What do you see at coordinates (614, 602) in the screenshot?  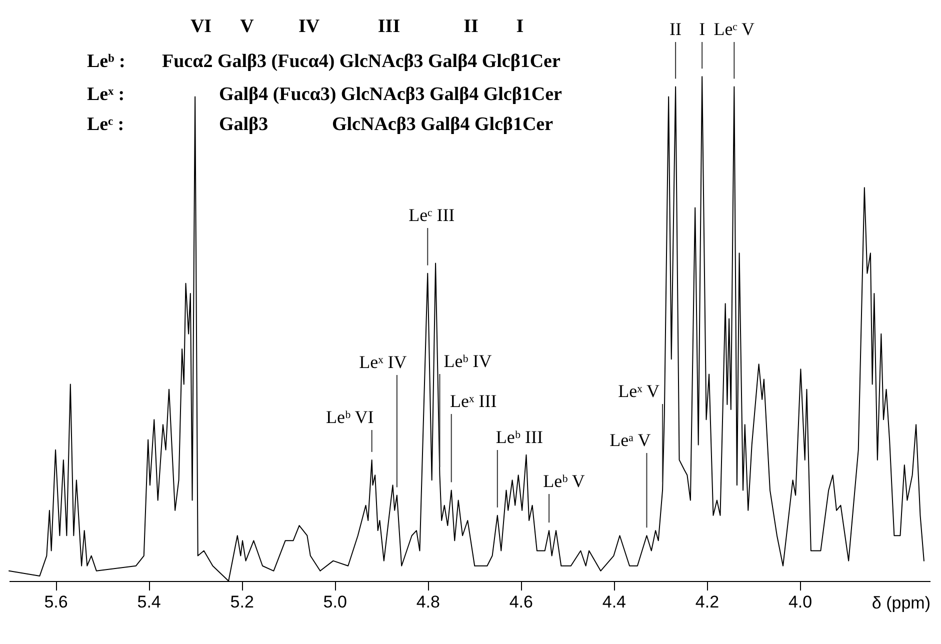 I see `x-tick-label: 4.4` at bounding box center [614, 602].